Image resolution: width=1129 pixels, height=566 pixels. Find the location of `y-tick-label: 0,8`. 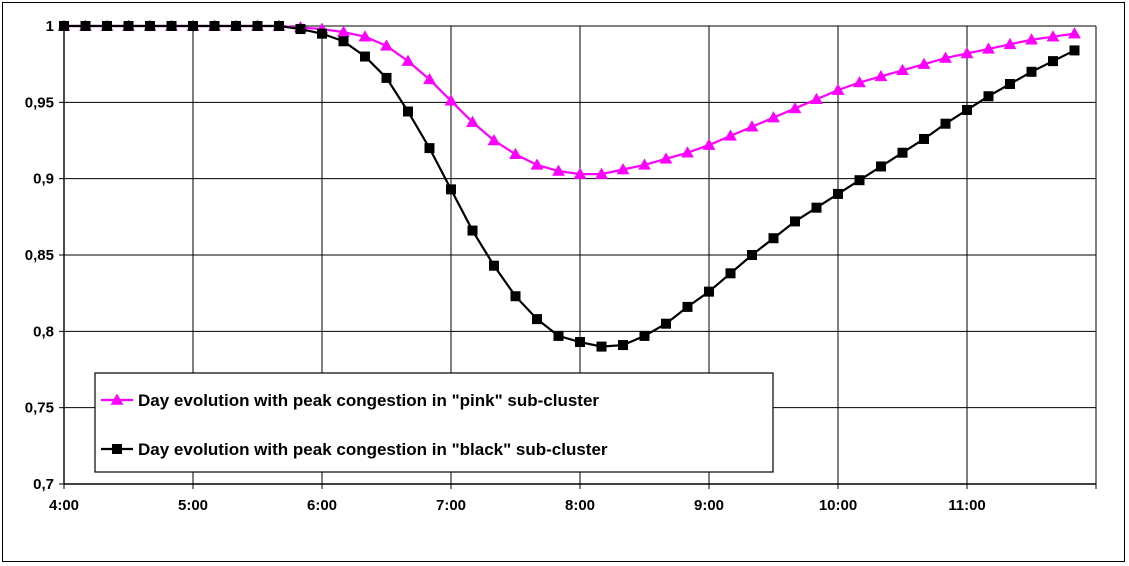

y-tick-label: 0,8 is located at coordinates (43, 331).